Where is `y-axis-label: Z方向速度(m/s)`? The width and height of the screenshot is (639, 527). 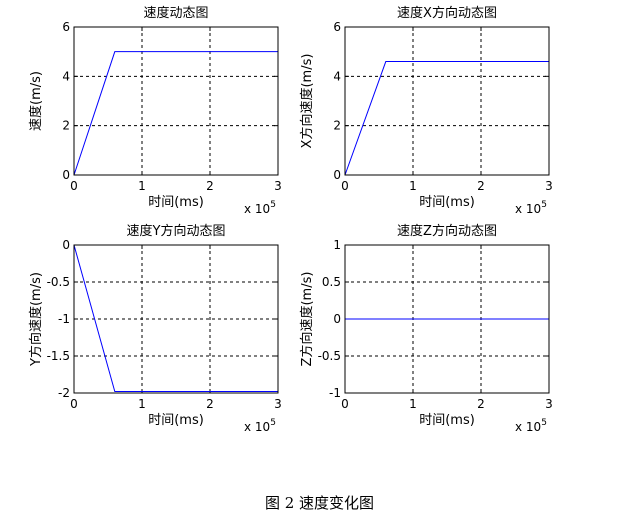
y-axis-label: Z方向速度(m/s) is located at coordinates (307, 319).